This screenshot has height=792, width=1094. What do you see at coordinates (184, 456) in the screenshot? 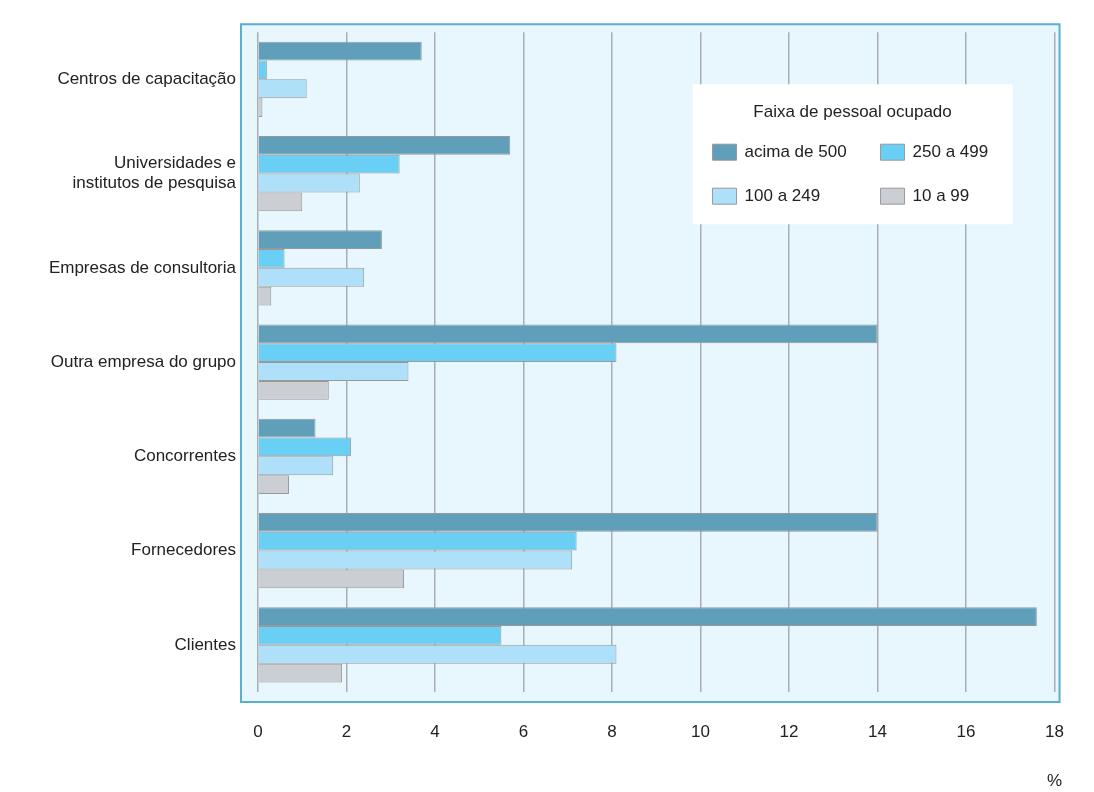
I see `y-tick-label: Concorrentes` at bounding box center [184, 456].